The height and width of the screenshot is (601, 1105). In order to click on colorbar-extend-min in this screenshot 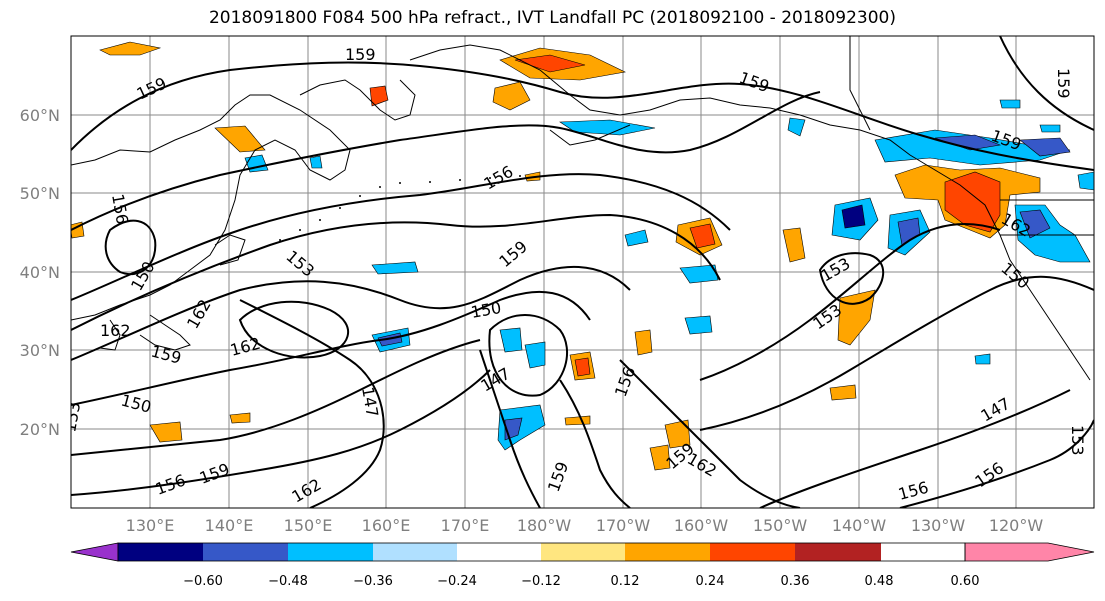, I will do `click(94, 552)`.